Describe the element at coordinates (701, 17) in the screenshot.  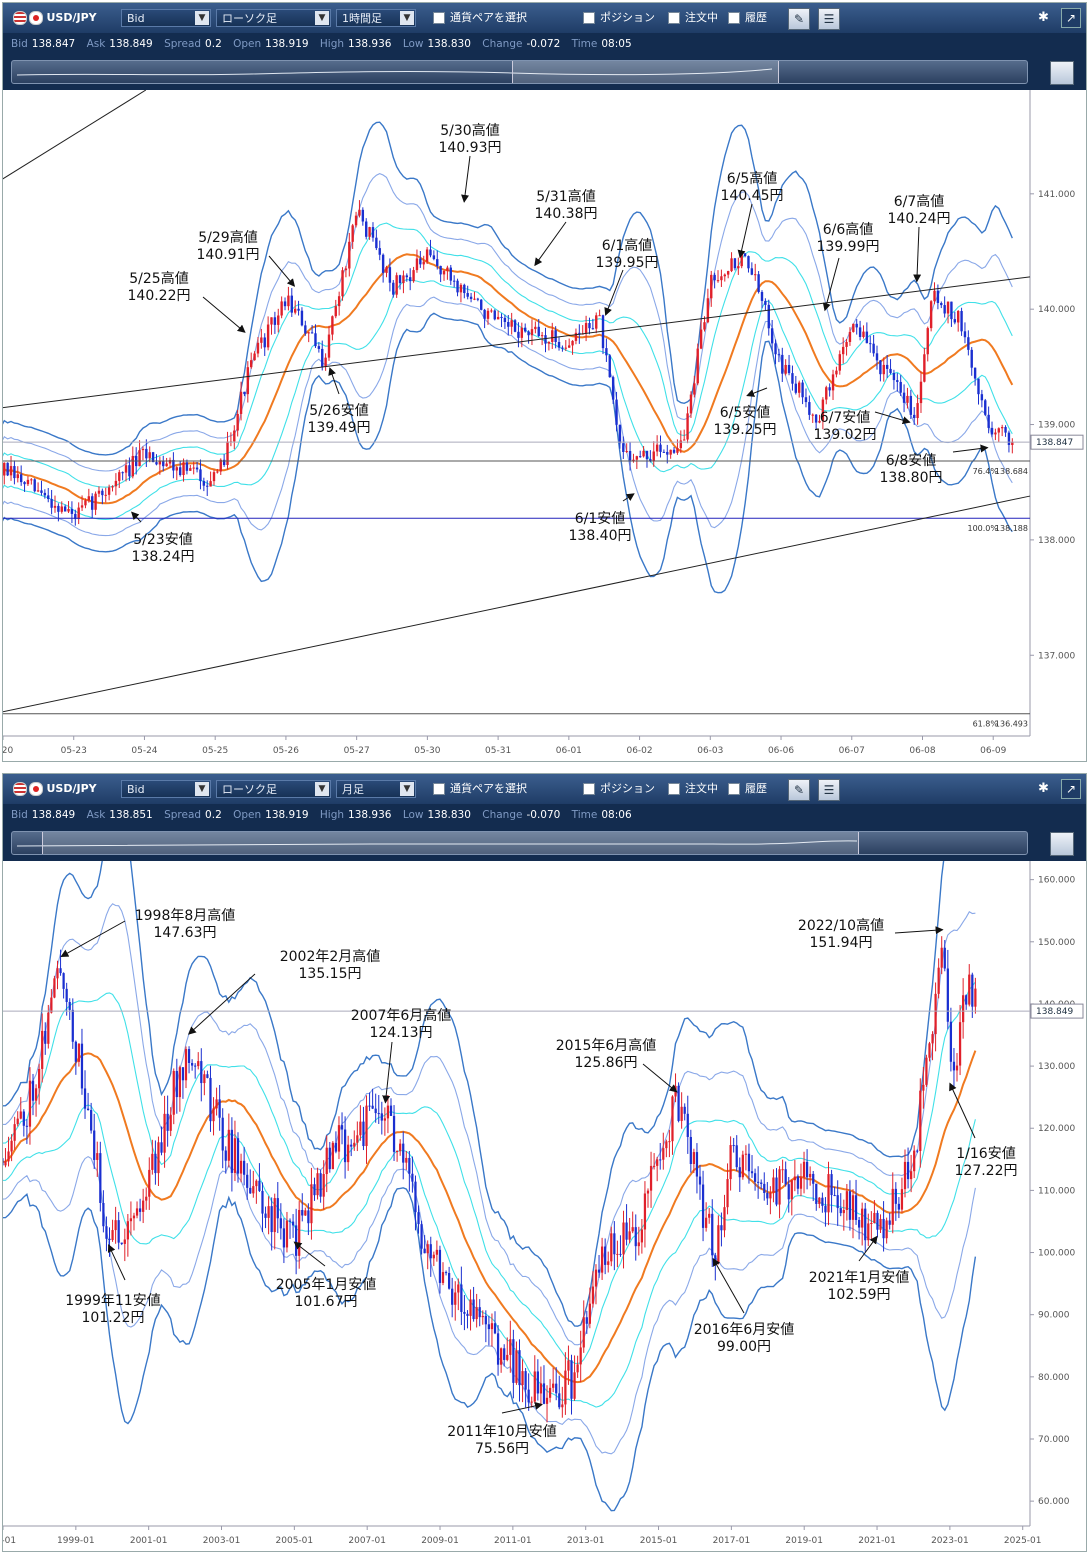
I see `orders-label: 注文中` at that location.